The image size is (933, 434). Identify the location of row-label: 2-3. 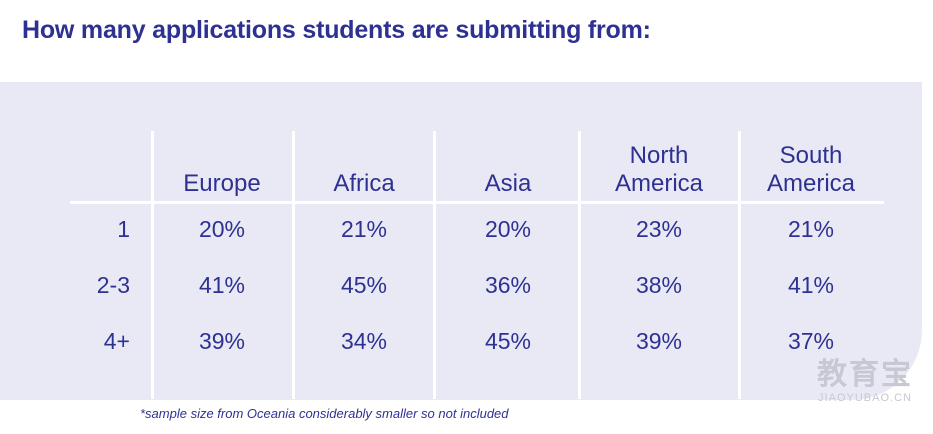
(113, 284).